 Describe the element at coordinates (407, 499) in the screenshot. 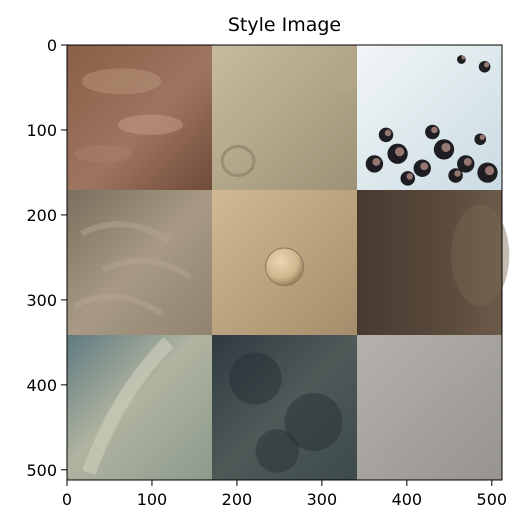

I see `x-tick-label: 400` at that location.